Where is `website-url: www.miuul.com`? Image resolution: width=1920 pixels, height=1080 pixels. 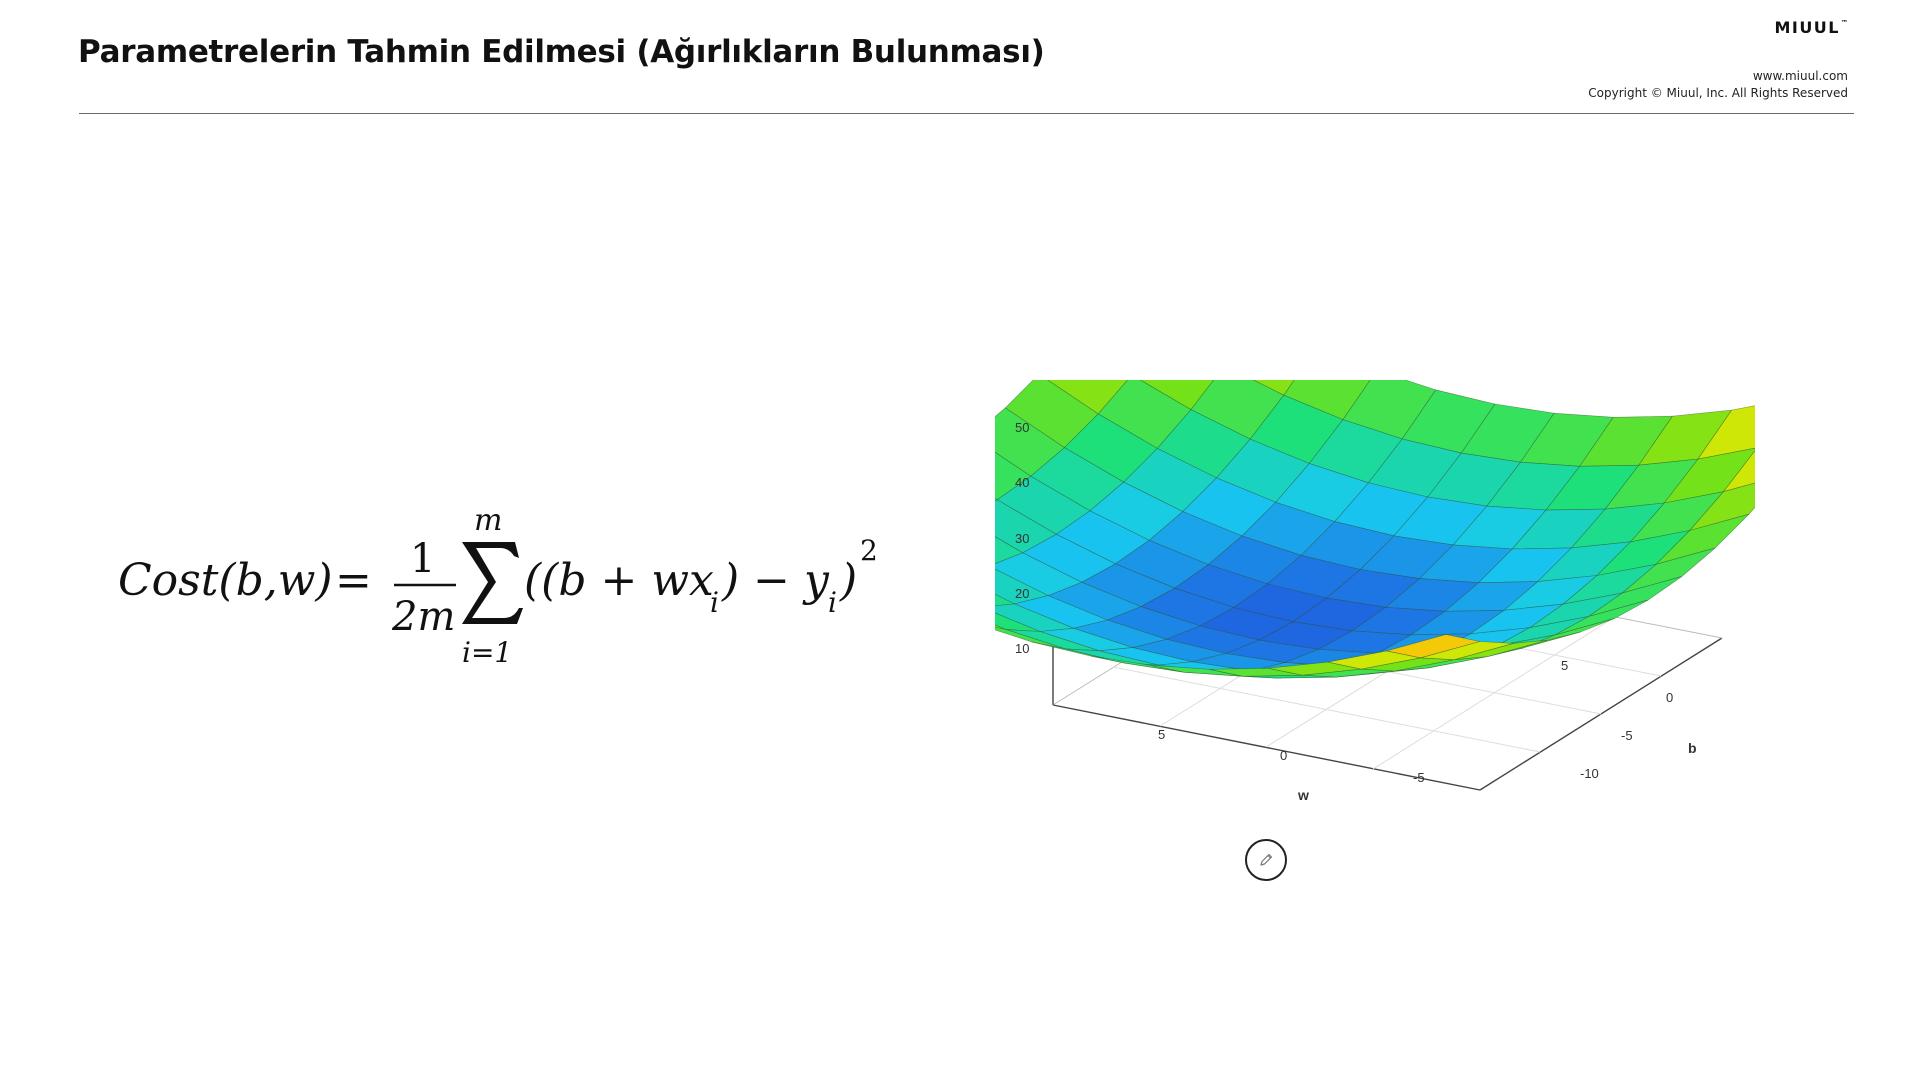
website-url: www.miuul.com is located at coordinates (1800, 76).